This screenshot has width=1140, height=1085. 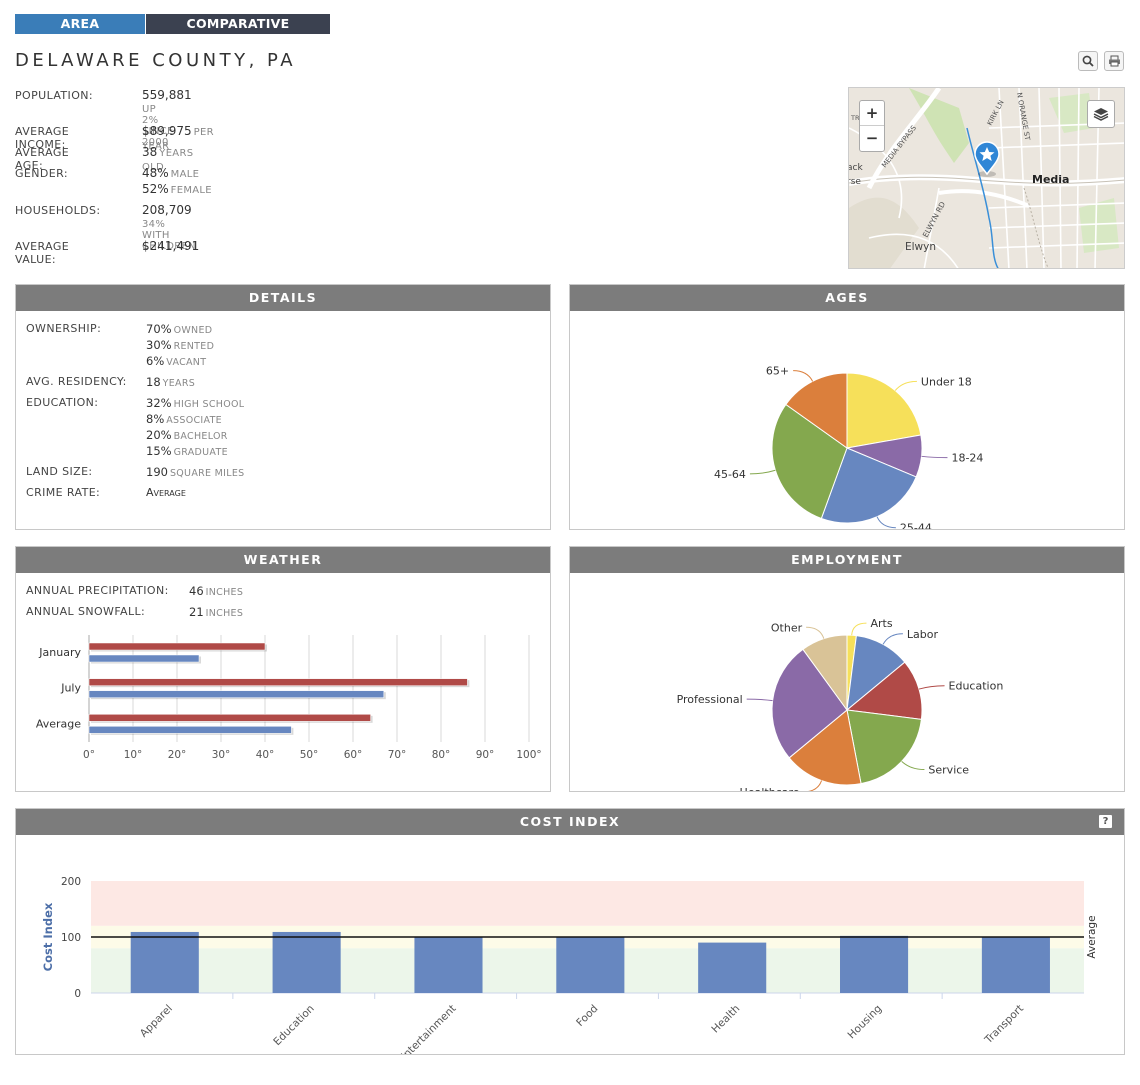 I want to click on employment-slice-professional, so click(x=809, y=703).